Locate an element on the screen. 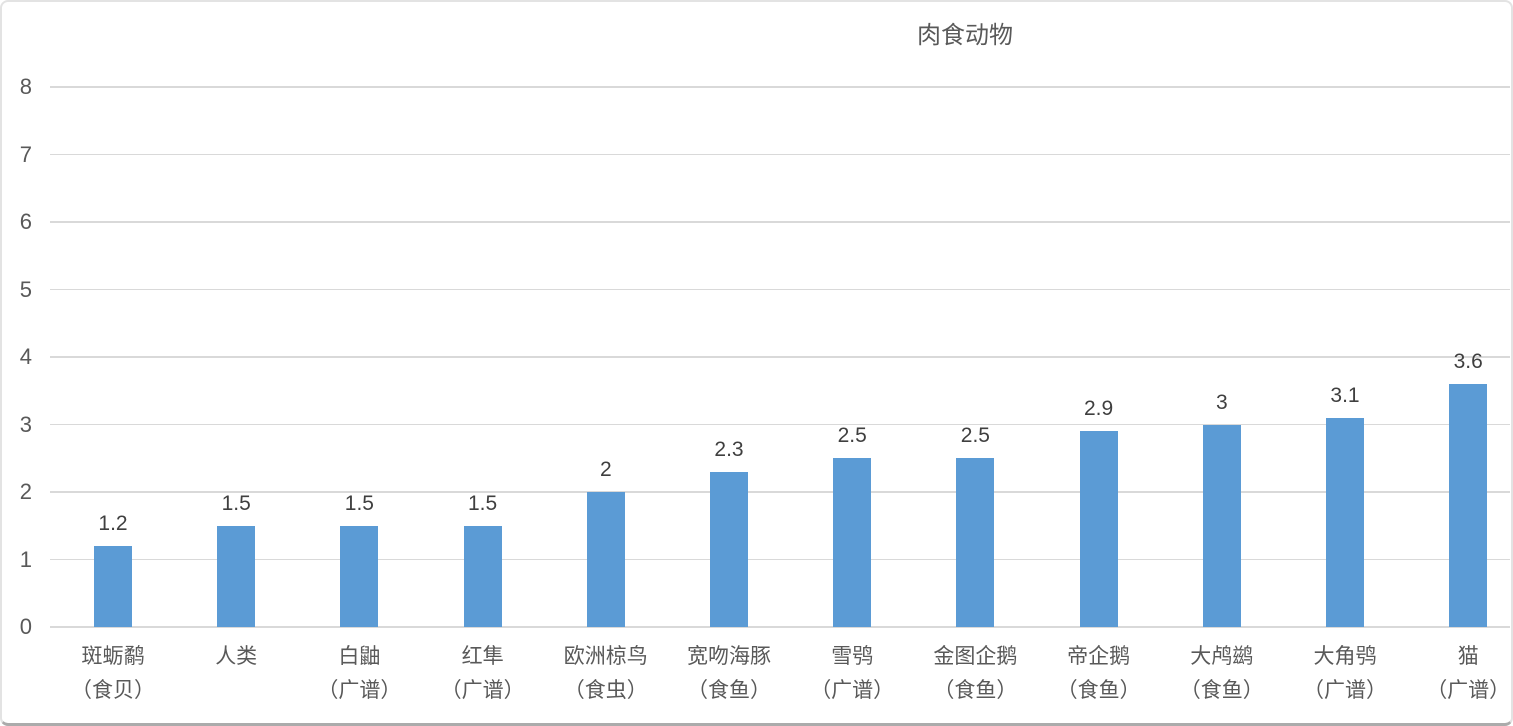 The image size is (1513, 726). x-axis-category-label: 金图企鹅 （食鱼） is located at coordinates (975, 674).